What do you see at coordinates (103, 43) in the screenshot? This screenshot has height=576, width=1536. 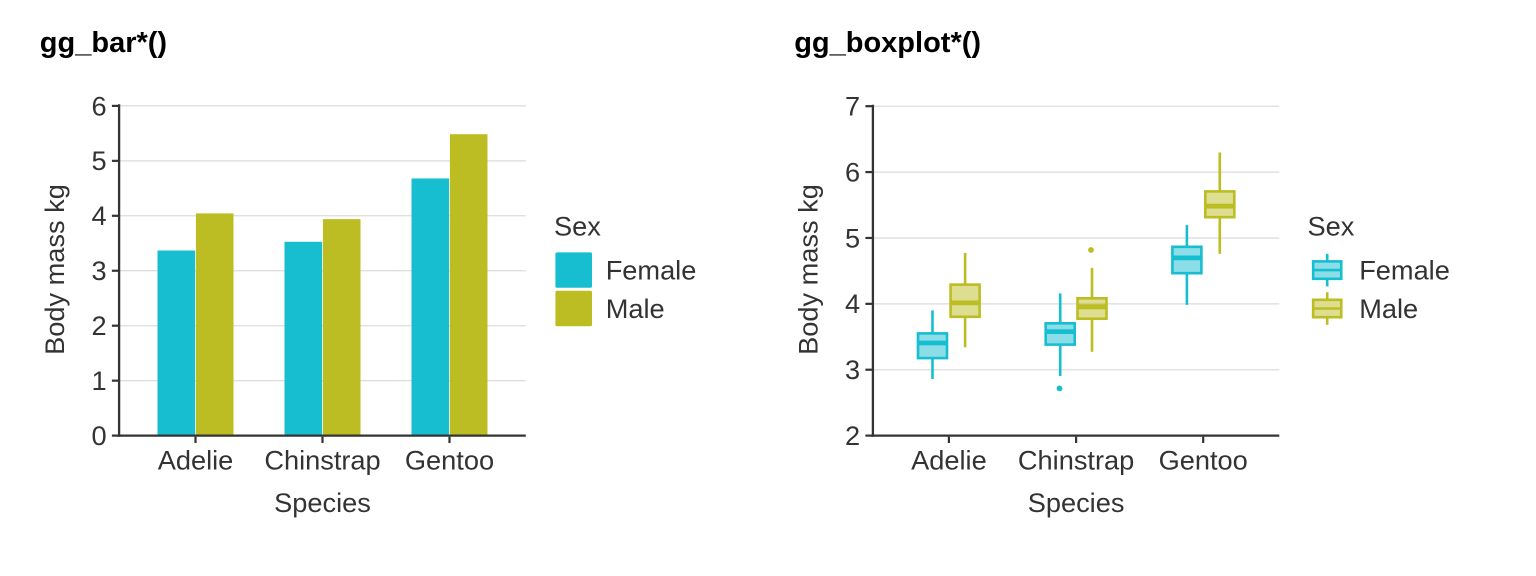 I see `svg-text: gg_bar*()` at bounding box center [103, 43].